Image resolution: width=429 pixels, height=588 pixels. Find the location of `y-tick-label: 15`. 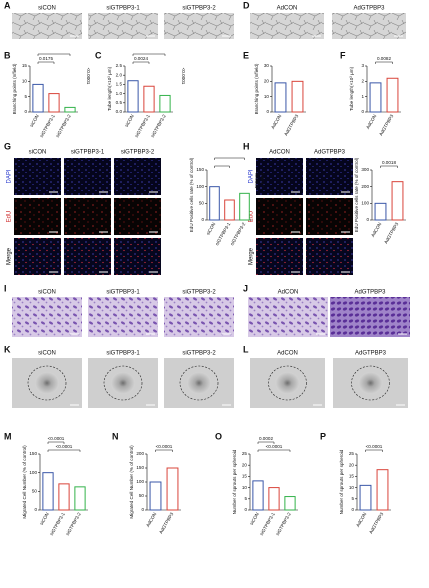

y-tick-label: 15 is located at coordinates (352, 476).